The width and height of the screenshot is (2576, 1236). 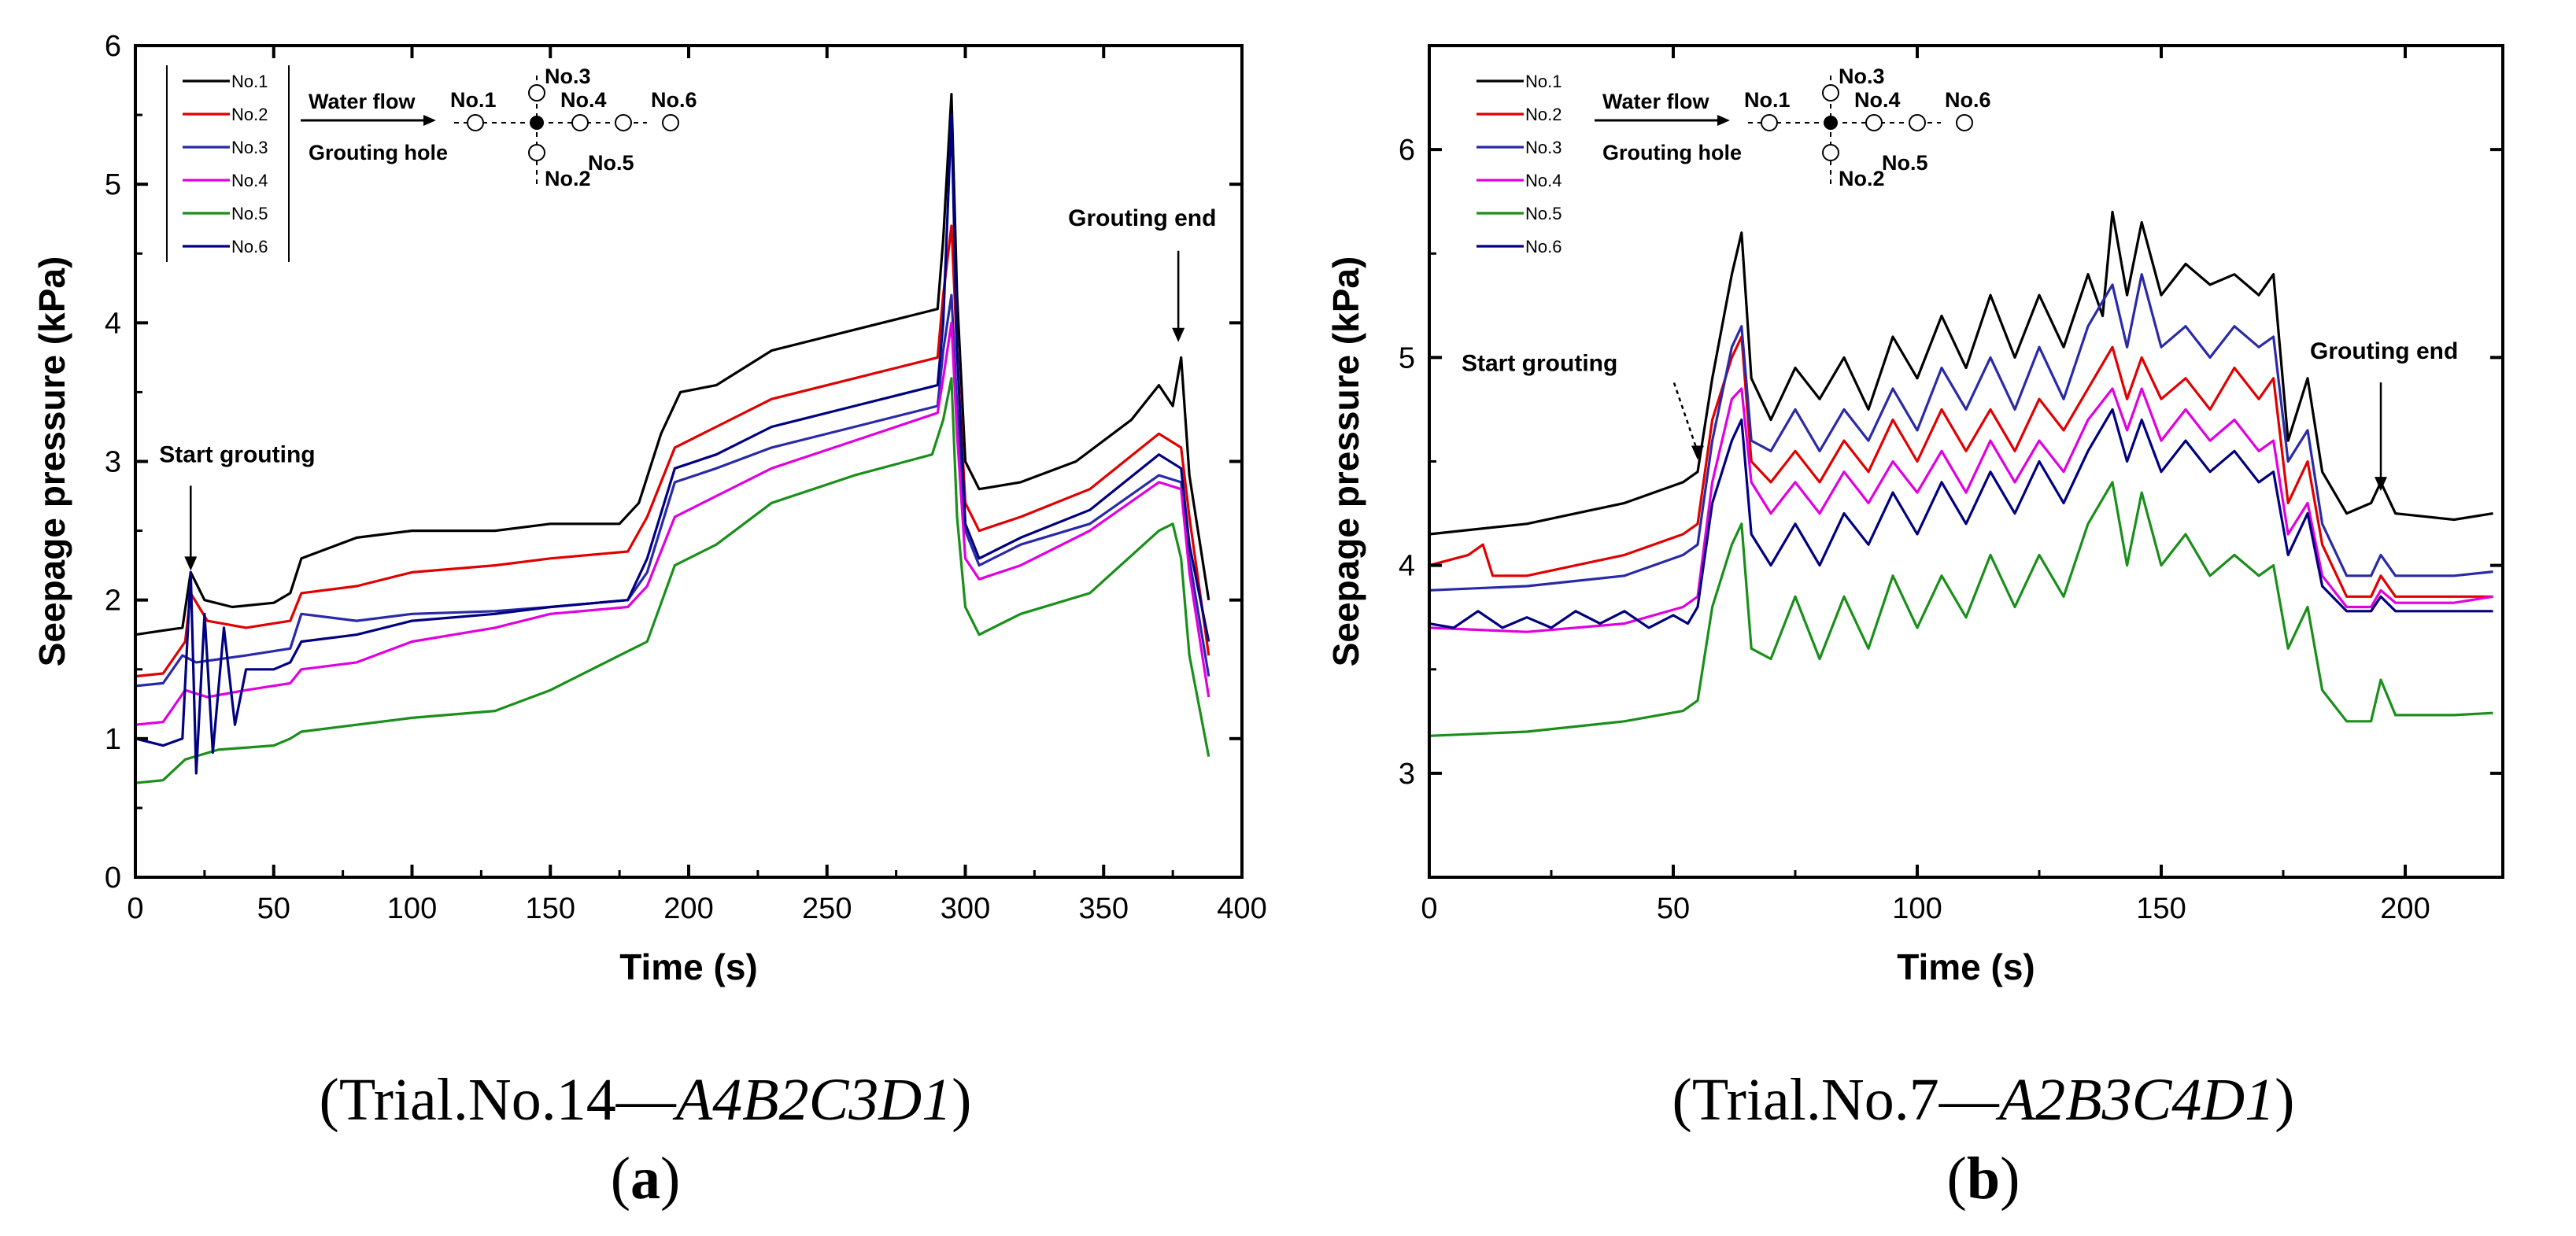 What do you see at coordinates (1543, 213) in the screenshot?
I see `chart-b-legend-label-no5: No.5` at bounding box center [1543, 213].